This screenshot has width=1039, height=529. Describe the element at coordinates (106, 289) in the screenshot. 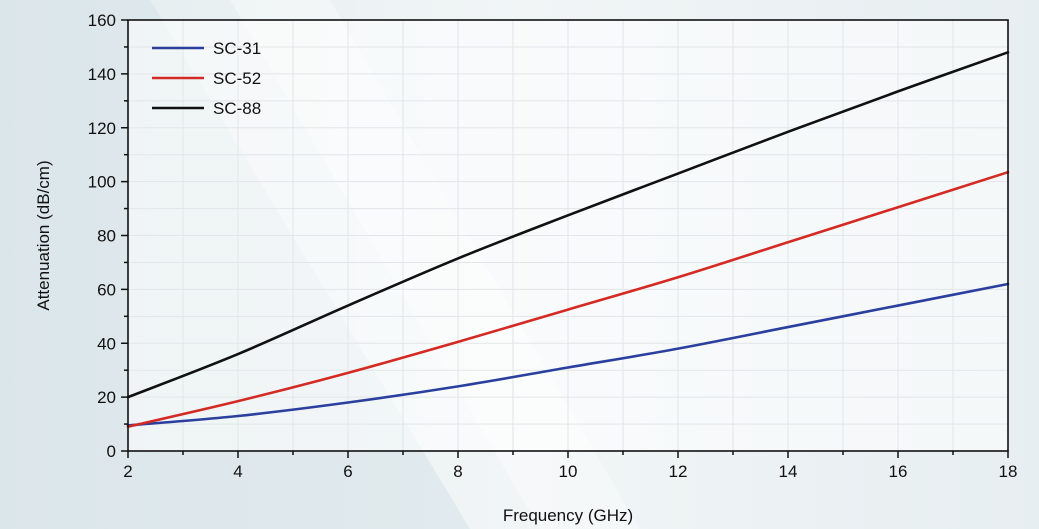

I see `y-tick-label: 60` at that location.